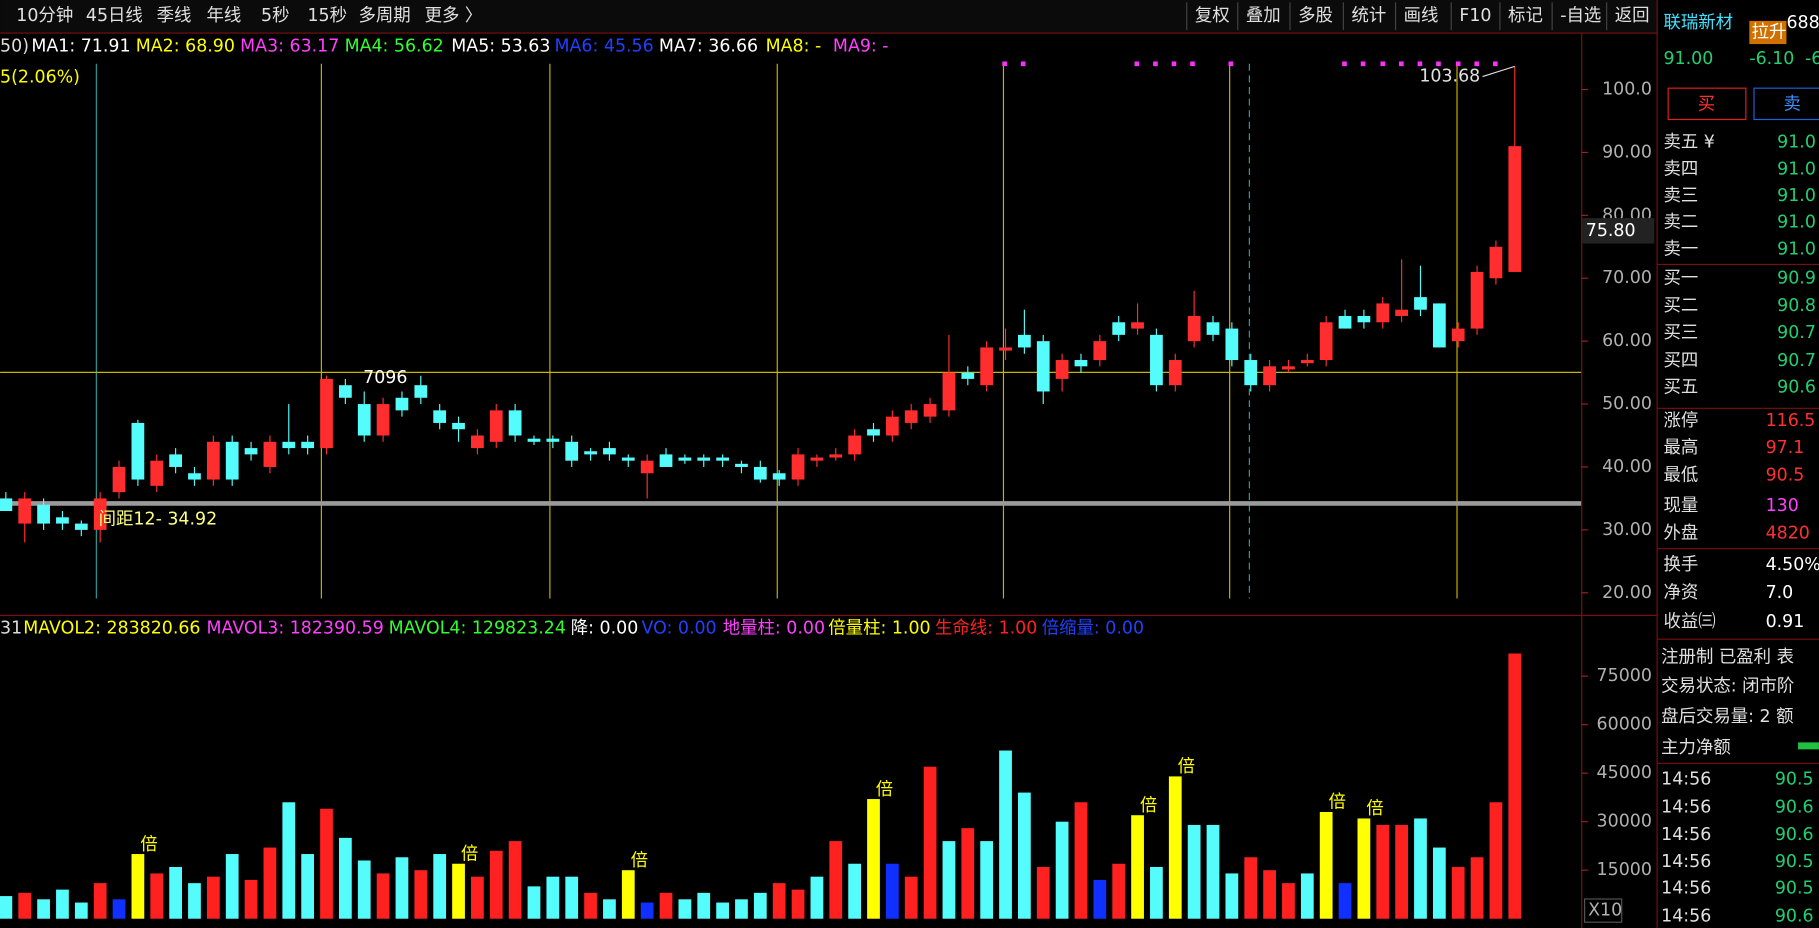  Describe the element at coordinates (1796, 387) in the screenshot. I see `book-price: 90.6` at that location.